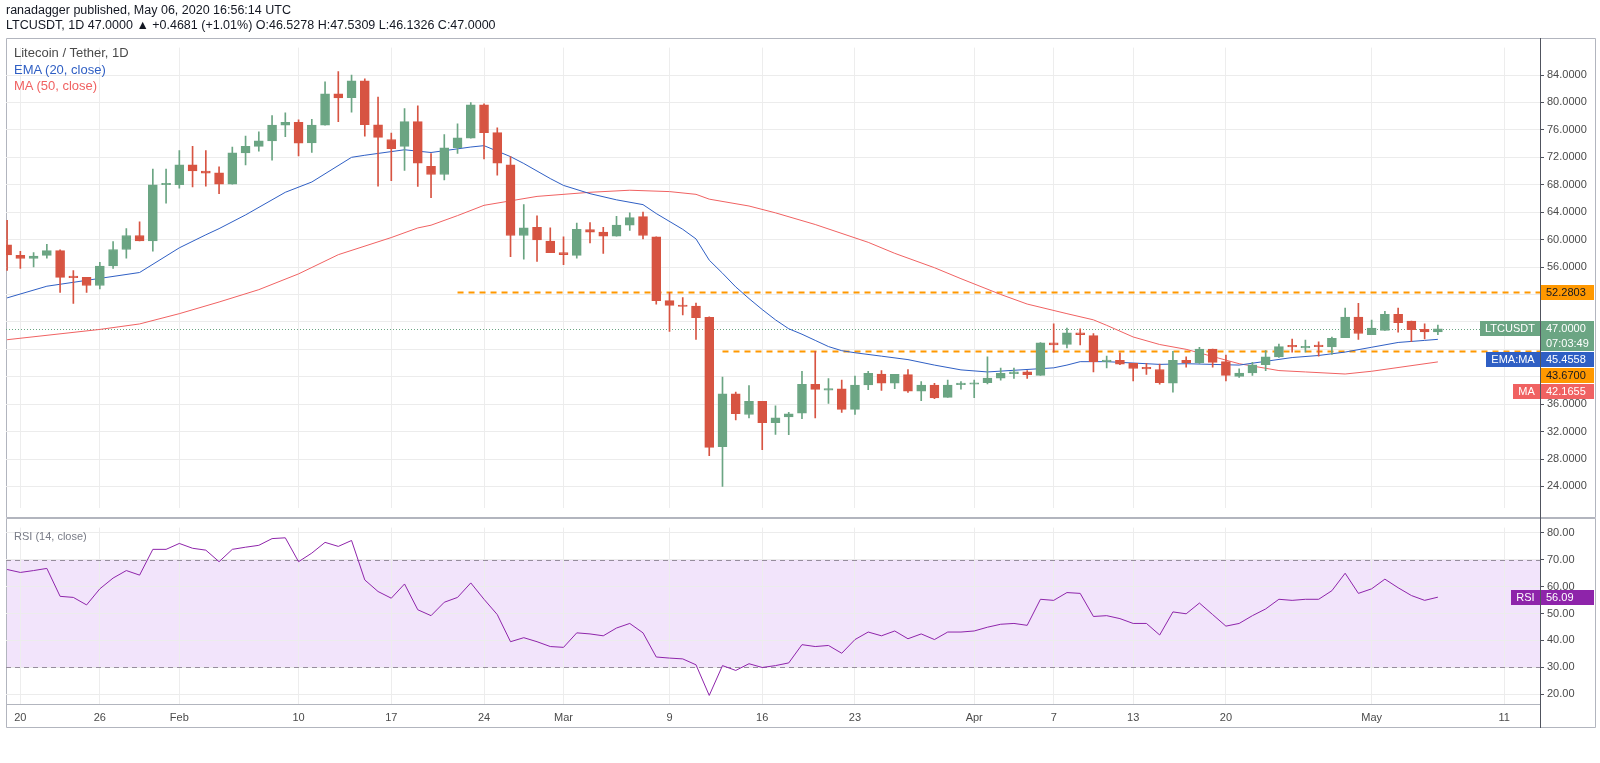 This screenshot has height=763, width=1600. Describe the element at coordinates (1561, 666) in the screenshot. I see `y-tick-label: 30.00` at that location.